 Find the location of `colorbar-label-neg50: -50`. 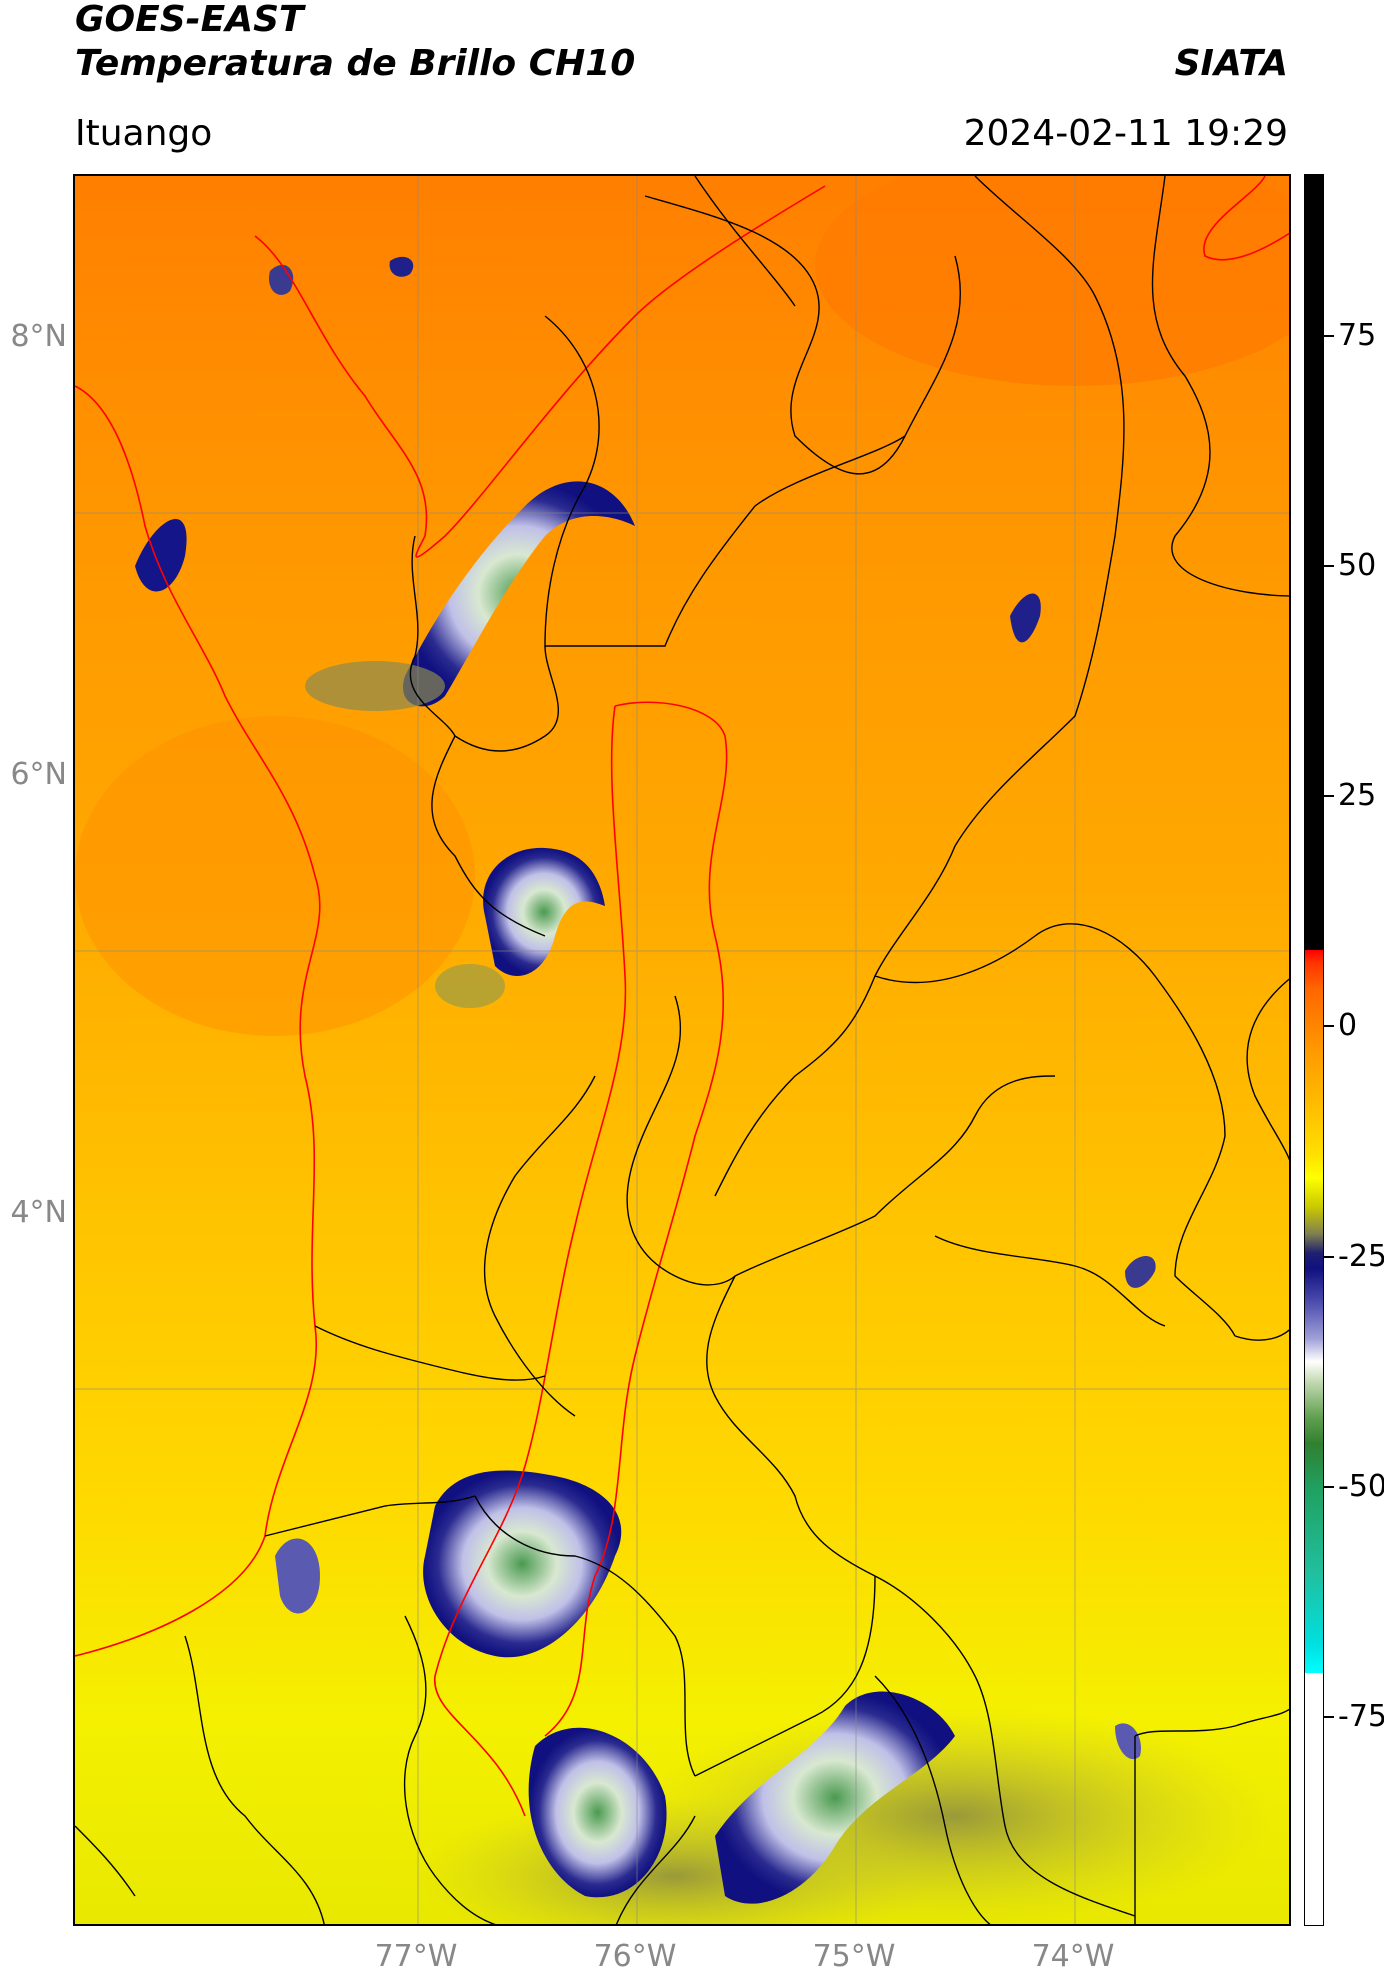

colorbar-label-neg50: -50 is located at coordinates (1361, 1486).